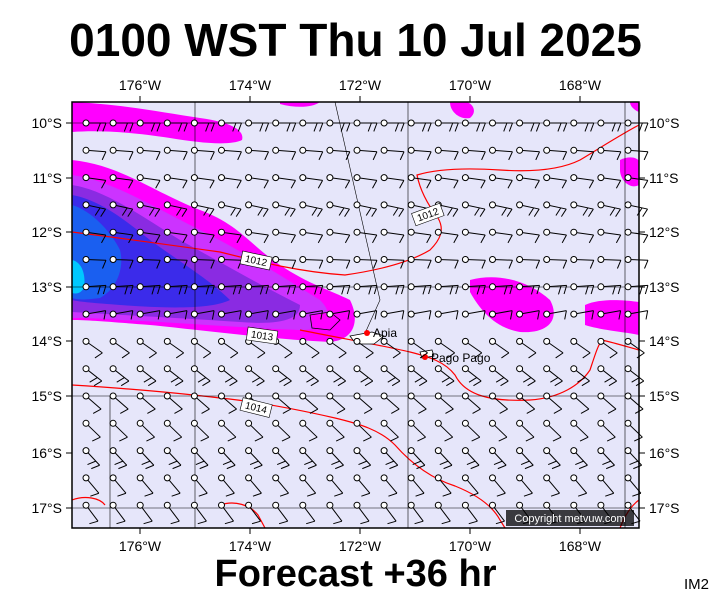 This screenshot has height=600, width=711. I want to click on lat-labels-right: 10°S 11°S 12°S 13°S 14°S 15°S 16°S 17°S, so click(664, 315).